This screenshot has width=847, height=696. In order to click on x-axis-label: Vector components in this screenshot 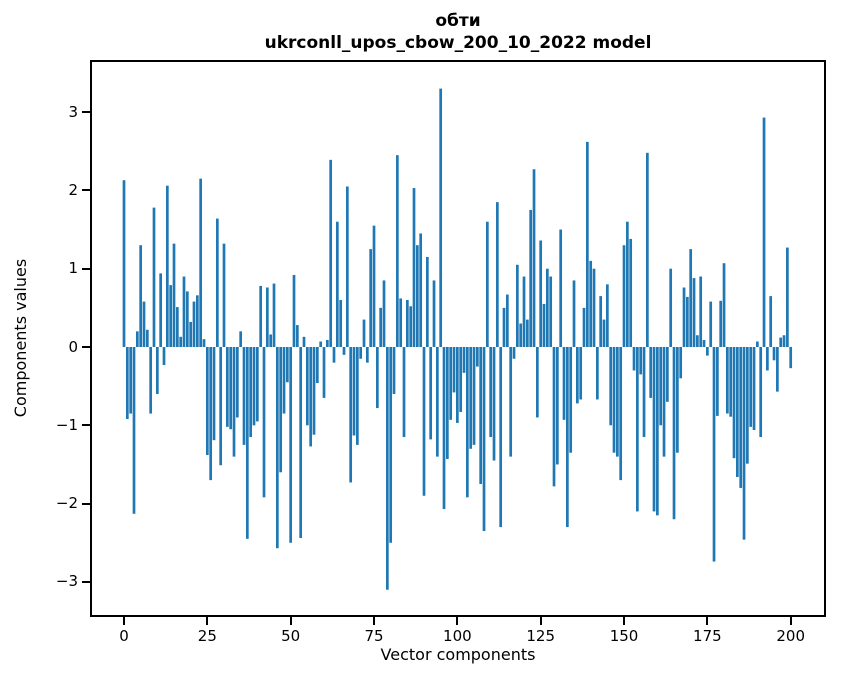, I will do `click(458, 654)`.